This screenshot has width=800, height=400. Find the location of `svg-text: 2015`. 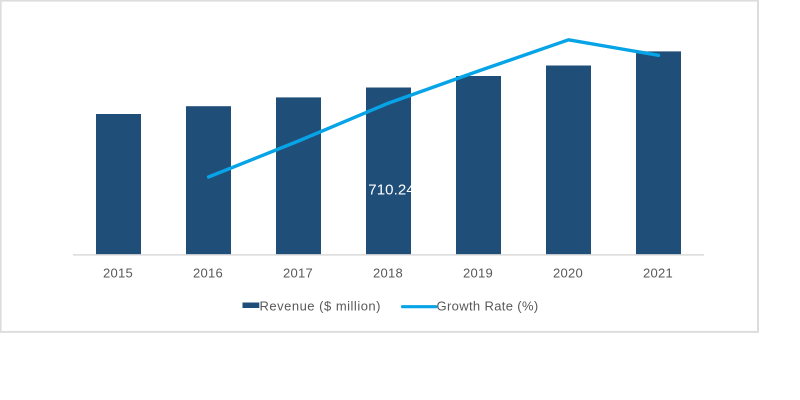

svg-text: 2015 is located at coordinates (118, 272).